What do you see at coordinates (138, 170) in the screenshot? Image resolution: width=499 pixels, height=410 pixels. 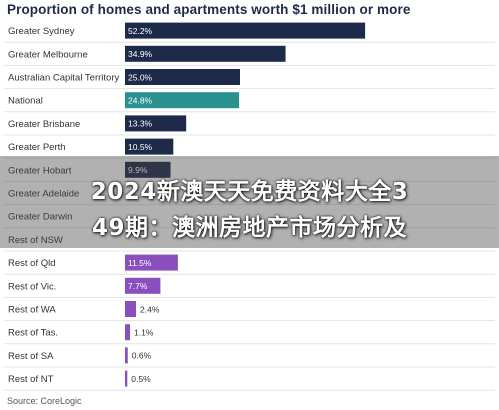 I see `bar-value-label: 9.9%` at bounding box center [138, 170].